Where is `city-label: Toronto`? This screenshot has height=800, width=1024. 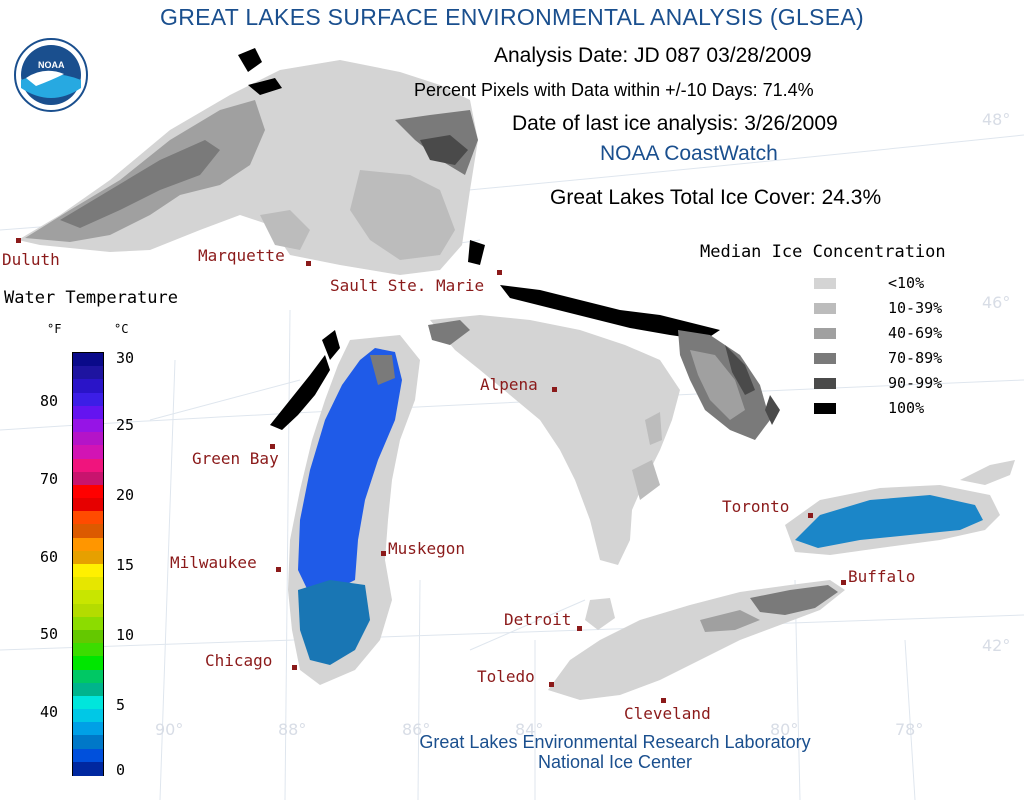 city-label: Toronto is located at coordinates (756, 506).